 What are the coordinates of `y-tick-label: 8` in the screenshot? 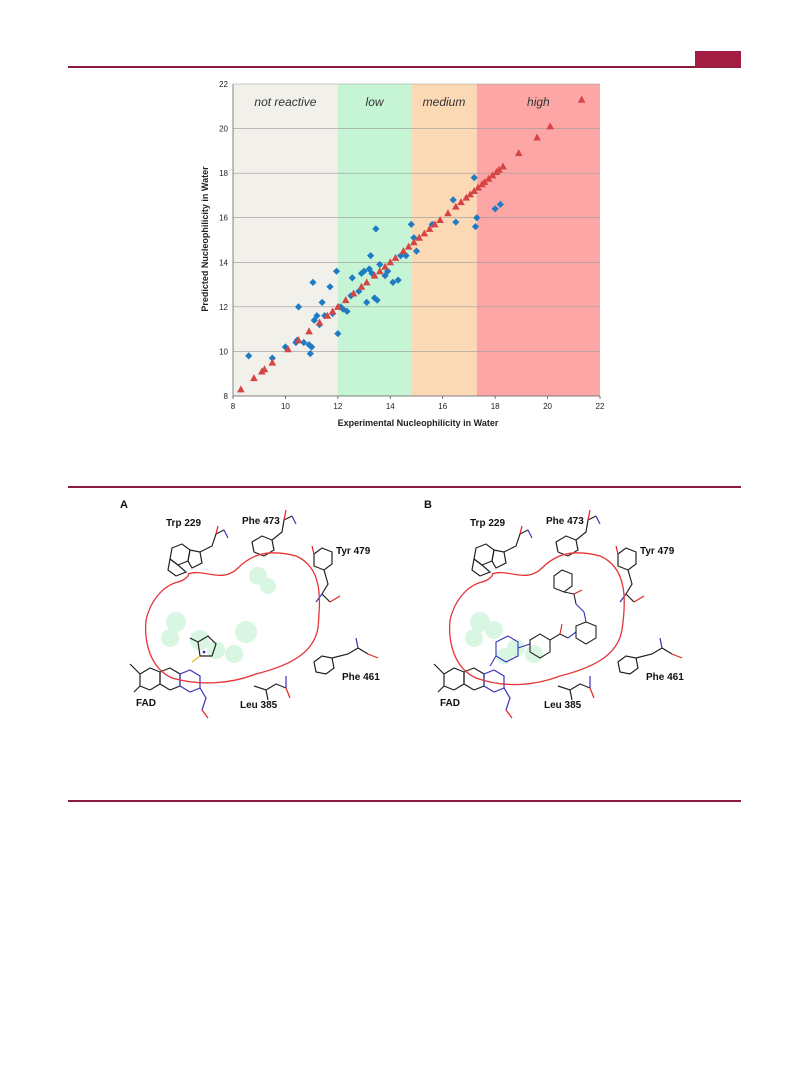 It's located at (226, 396).